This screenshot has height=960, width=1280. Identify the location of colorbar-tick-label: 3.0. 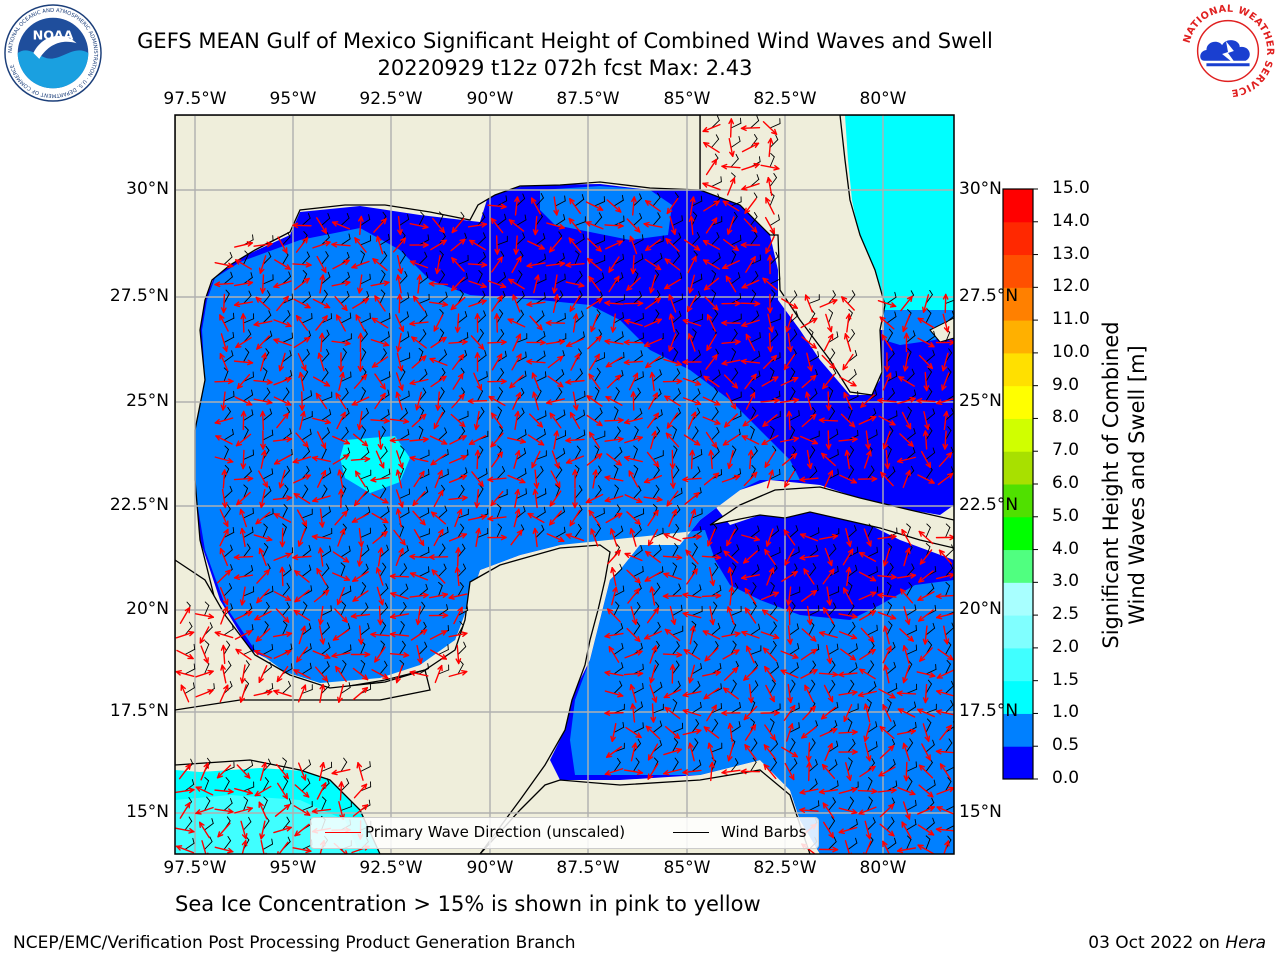
(1066, 581).